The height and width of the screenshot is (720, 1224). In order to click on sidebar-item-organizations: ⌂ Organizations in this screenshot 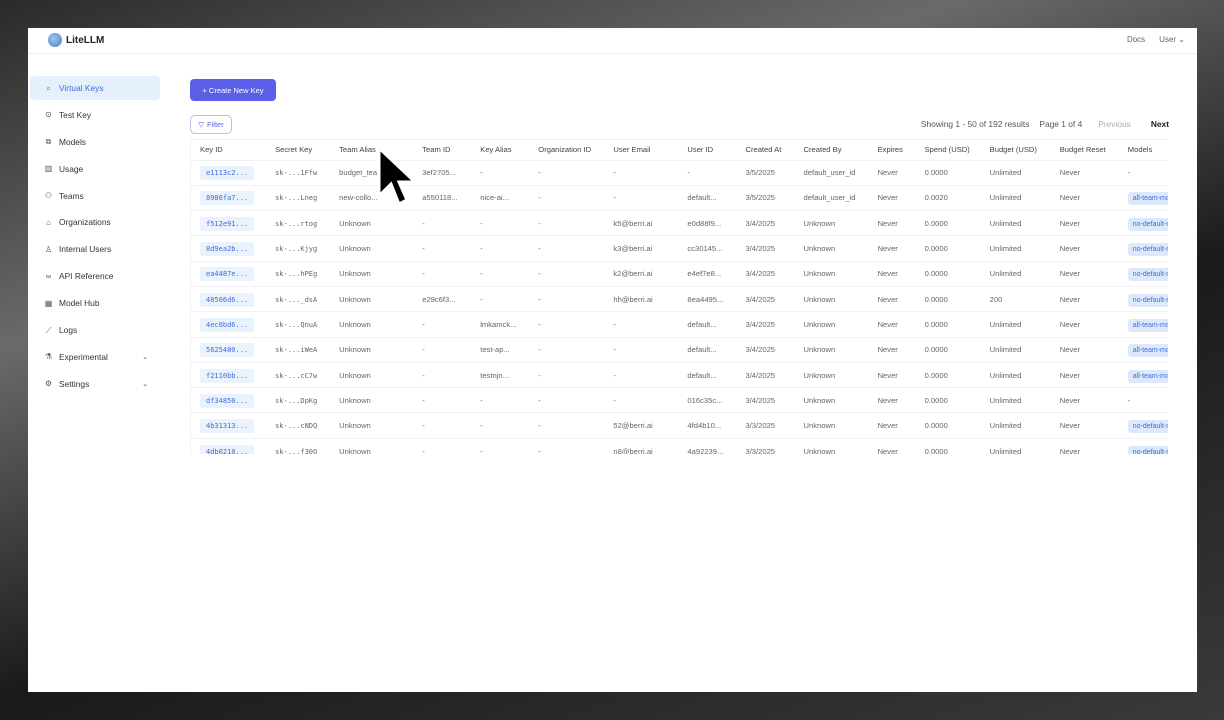, I will do `click(95, 222)`.